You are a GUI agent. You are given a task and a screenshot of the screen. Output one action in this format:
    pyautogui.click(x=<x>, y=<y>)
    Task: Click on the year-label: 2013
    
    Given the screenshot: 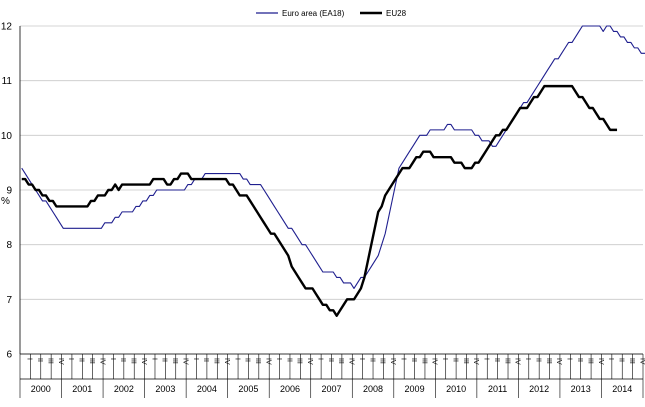 What is the action you would take?
    pyautogui.click(x=581, y=389)
    